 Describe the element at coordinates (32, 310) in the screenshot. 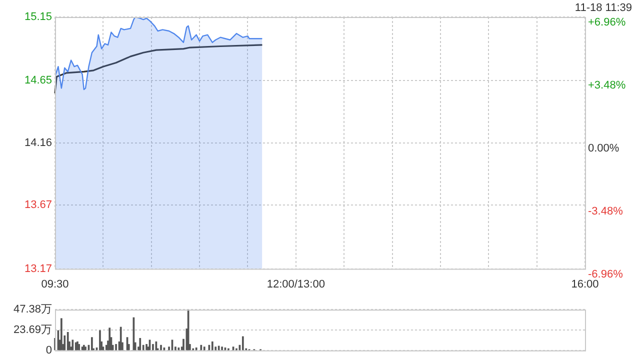

I see `y-tick-label: 47.38万` at that location.